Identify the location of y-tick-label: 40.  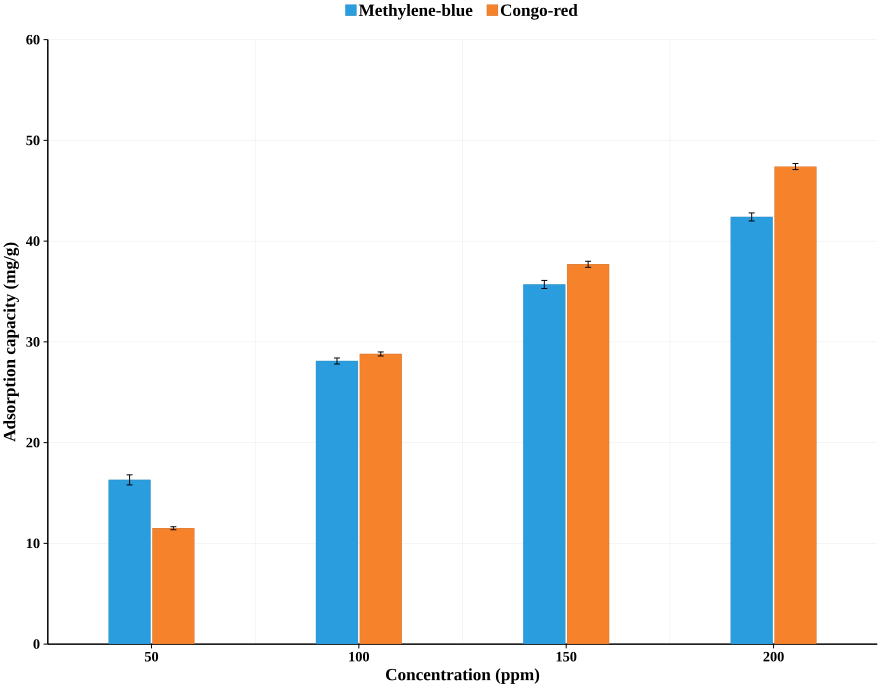
(33, 241).